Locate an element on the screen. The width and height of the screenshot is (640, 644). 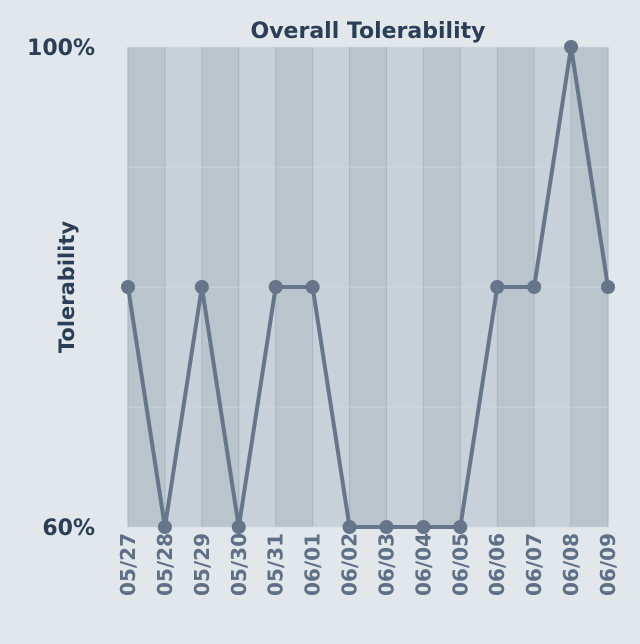
x-tick-label: 06/06 is located at coordinates (497, 564).